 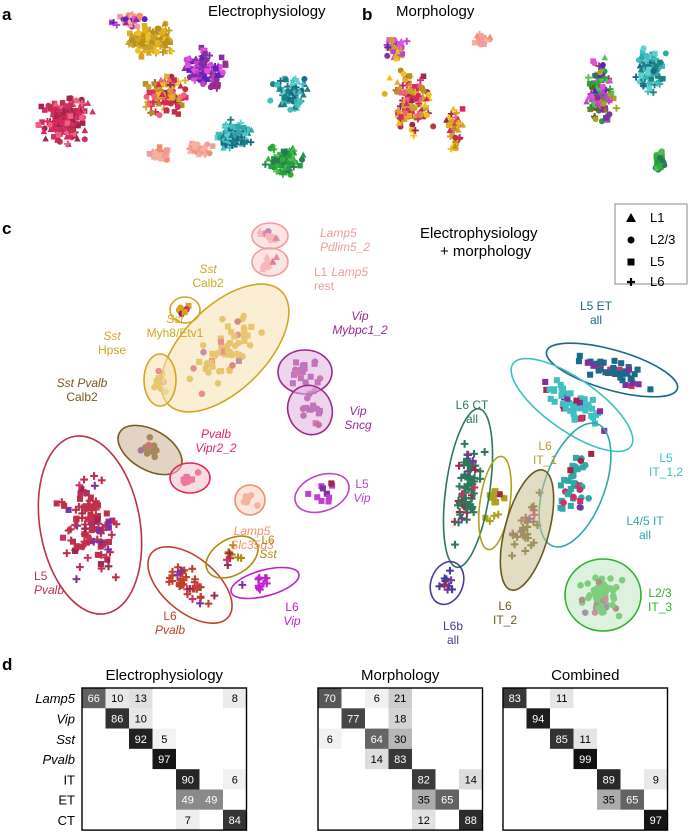 What do you see at coordinates (359, 316) in the screenshot?
I see `cluster-label-line1: Vip` at bounding box center [359, 316].